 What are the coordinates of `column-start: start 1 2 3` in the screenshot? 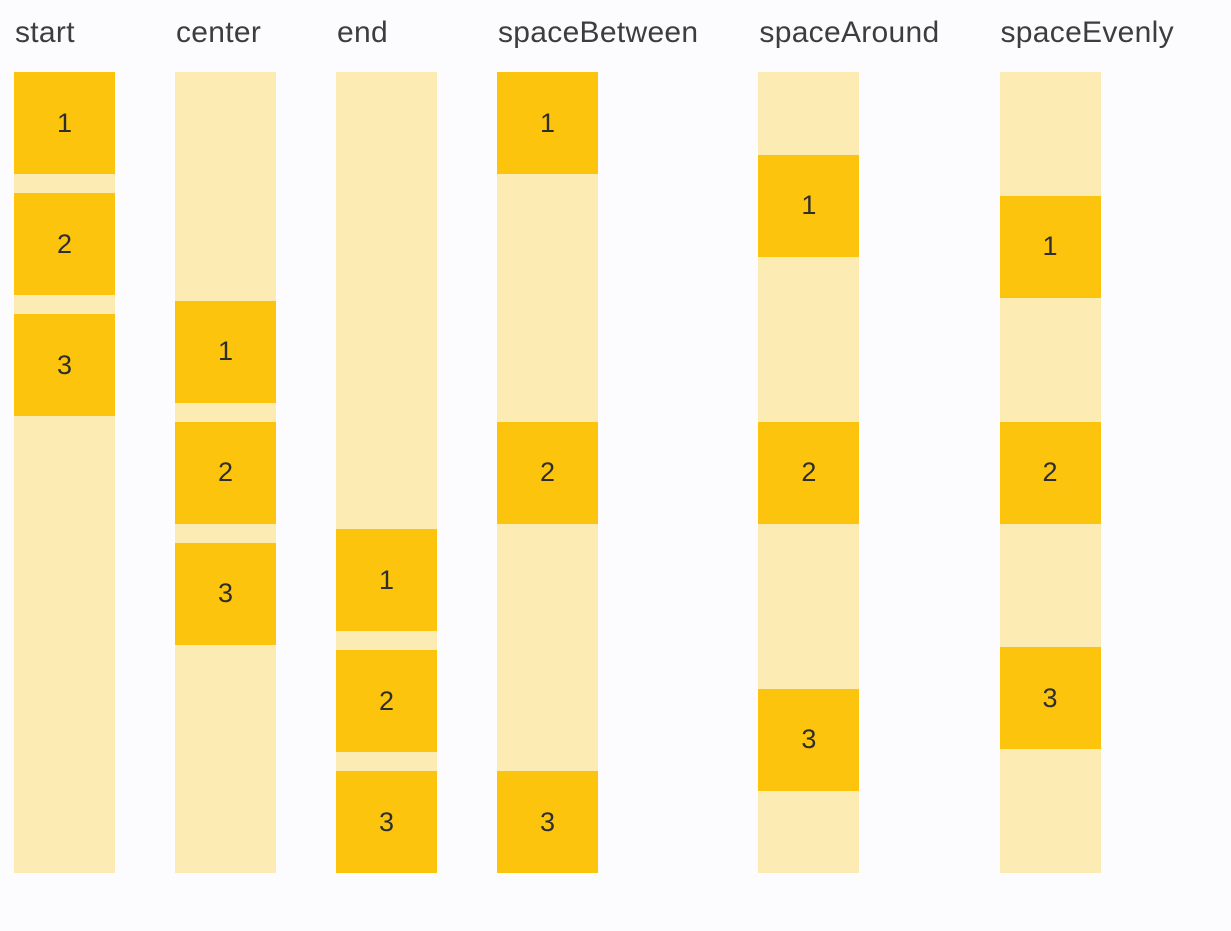 It's located at (64, 443).